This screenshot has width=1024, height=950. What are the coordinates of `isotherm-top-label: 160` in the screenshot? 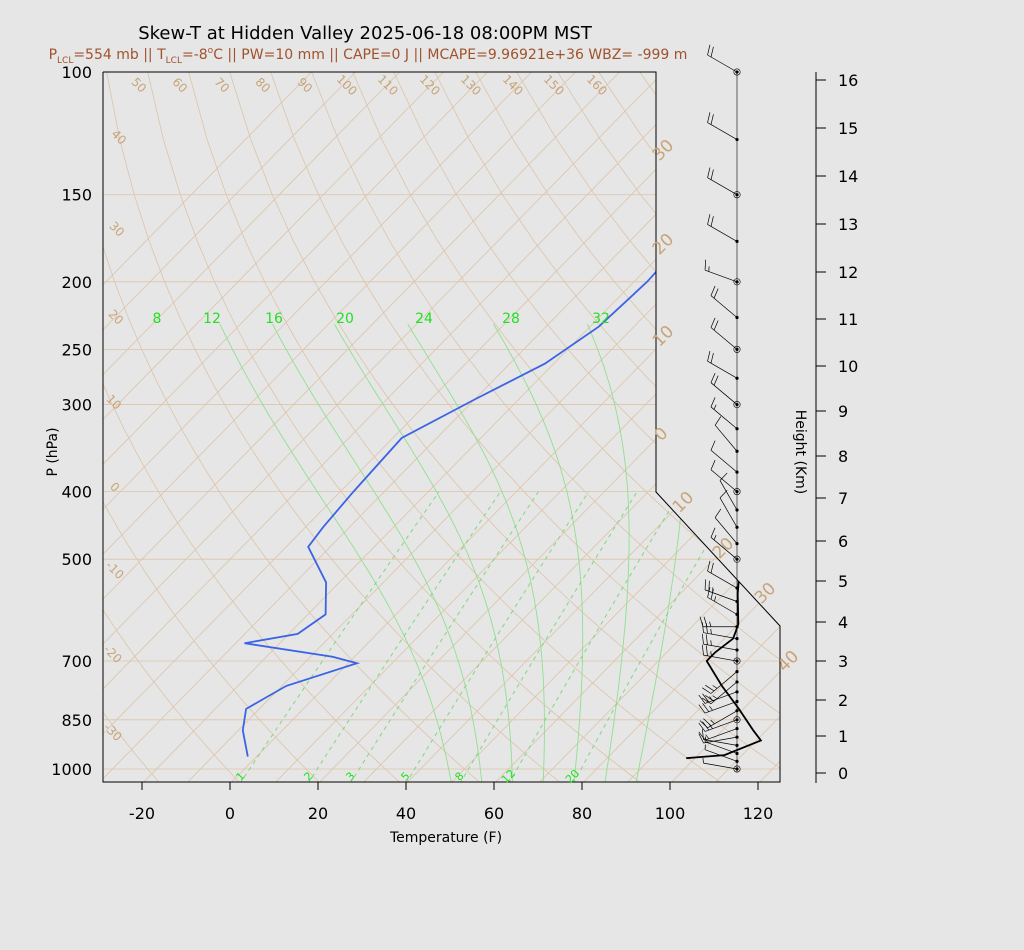 It's located at (597, 85).